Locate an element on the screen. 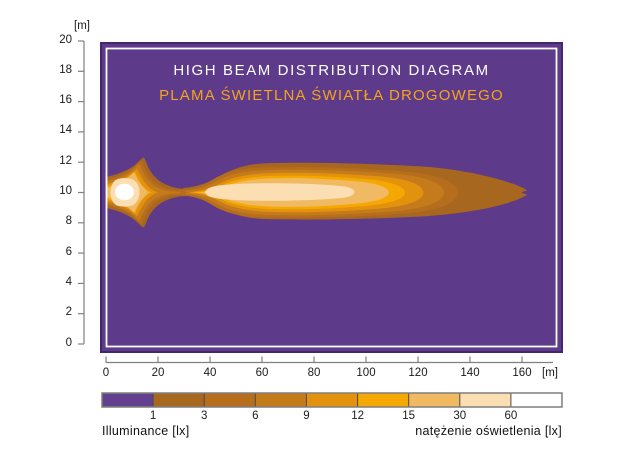 The width and height of the screenshot is (635, 475). x-tick-label: 0 is located at coordinates (106, 373).